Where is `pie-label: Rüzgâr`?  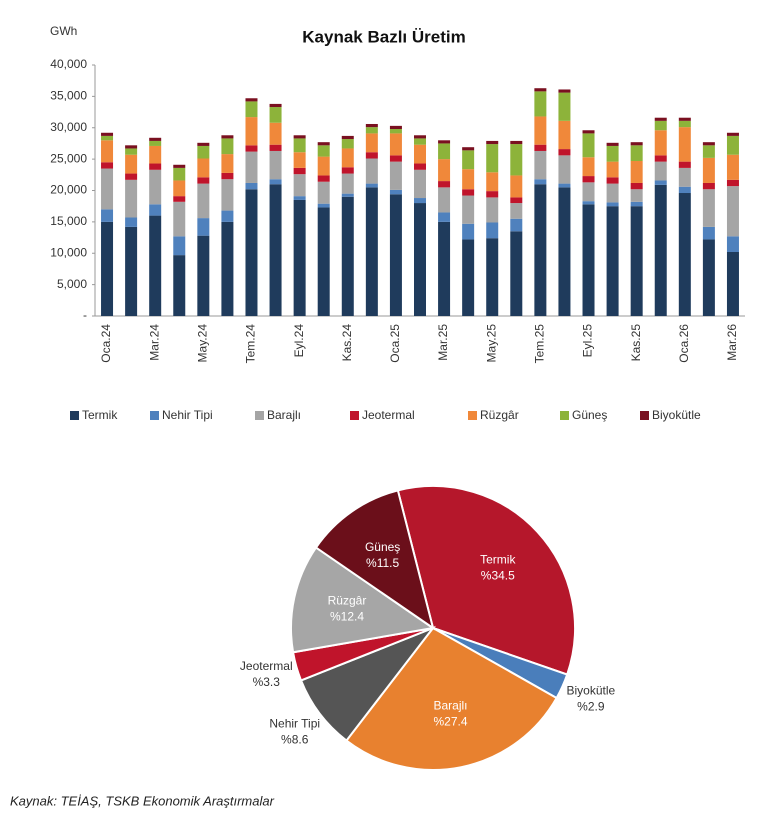 pie-label: Rüzgâr is located at coordinates (347, 600).